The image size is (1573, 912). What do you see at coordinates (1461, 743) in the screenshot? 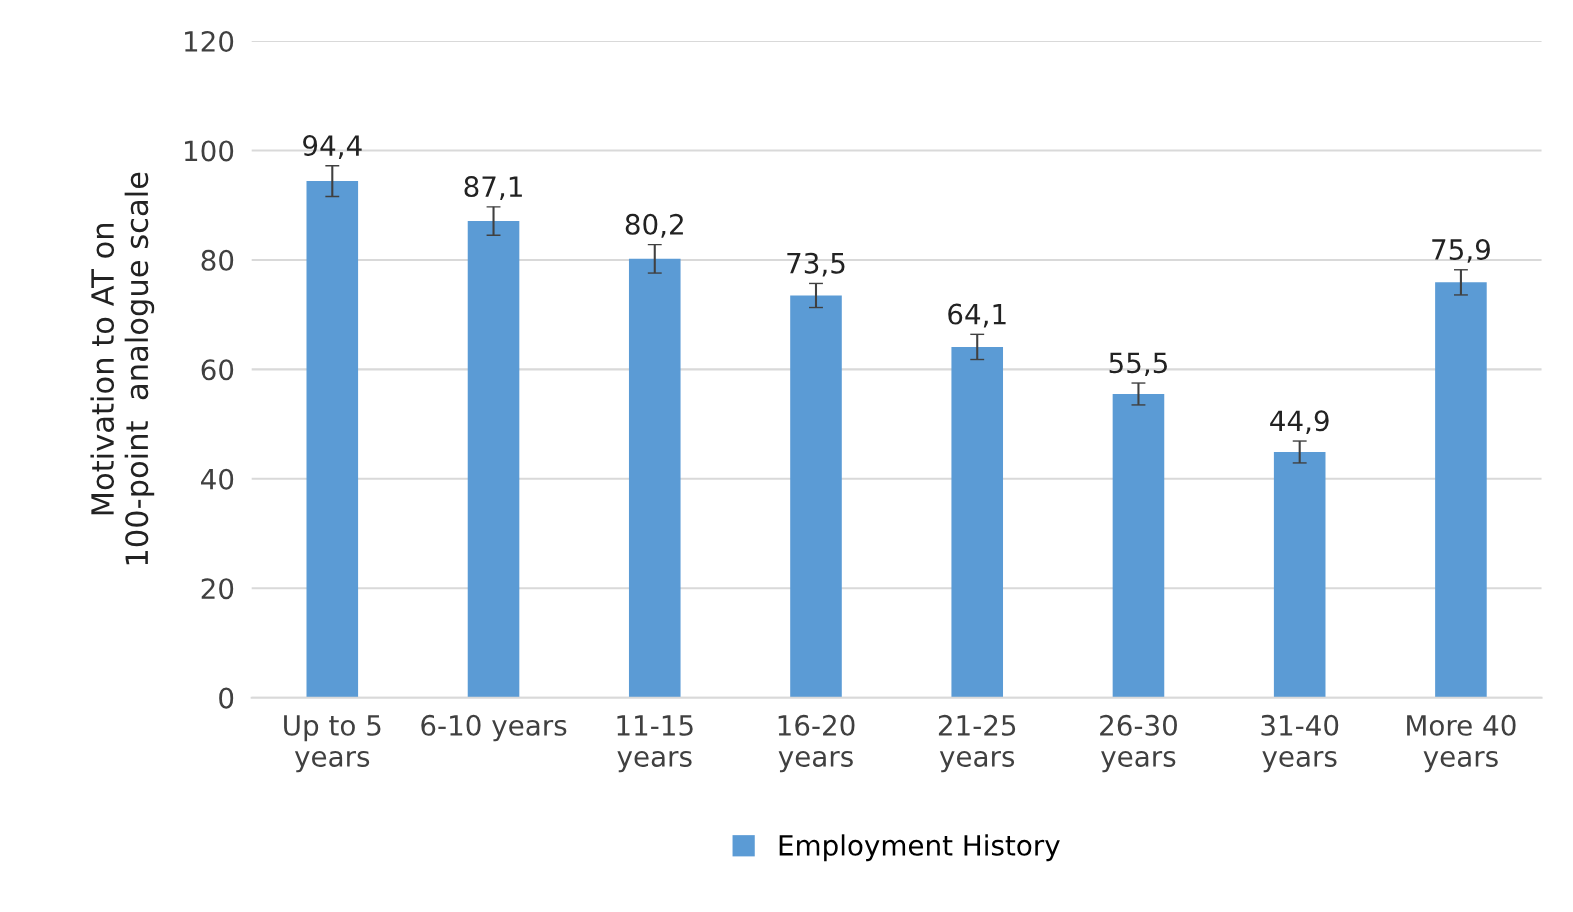
I see `x-tick-label: More 40 years` at bounding box center [1461, 743].